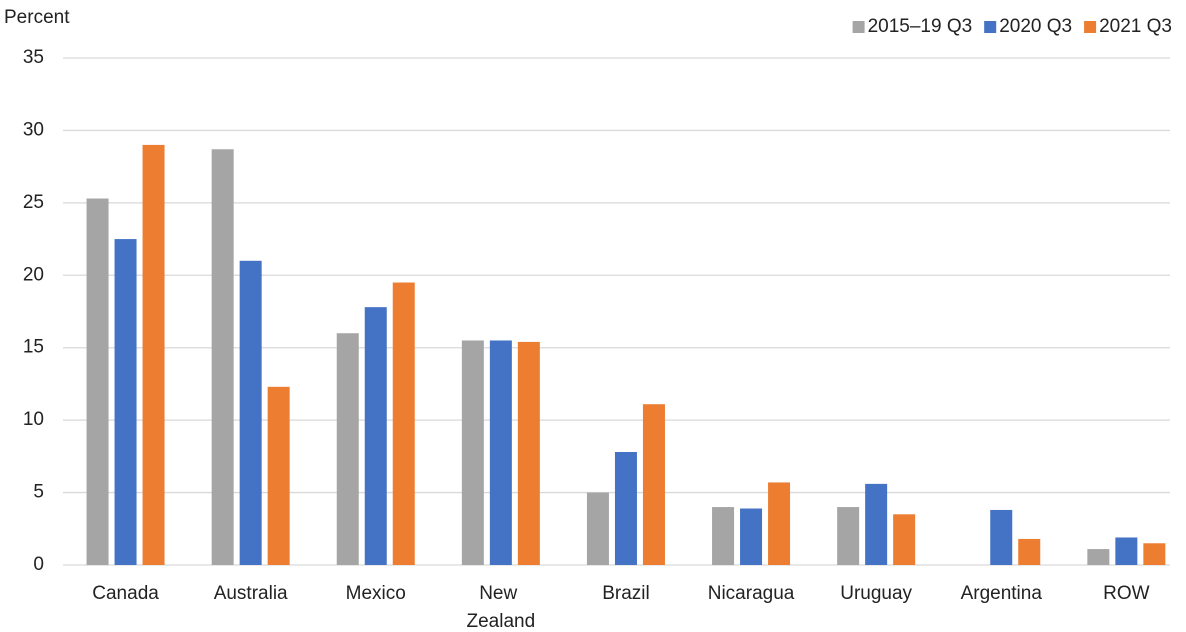  I want to click on x-tick-label: Uruguay, so click(876, 593).